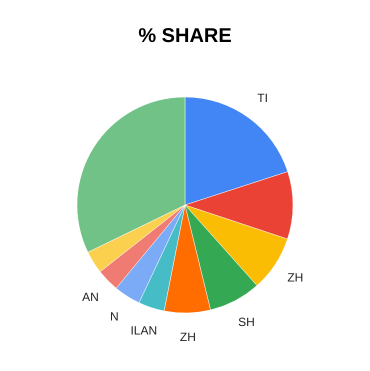  What do you see at coordinates (262, 98) in the screenshot?
I see `slice-label: TI` at bounding box center [262, 98].